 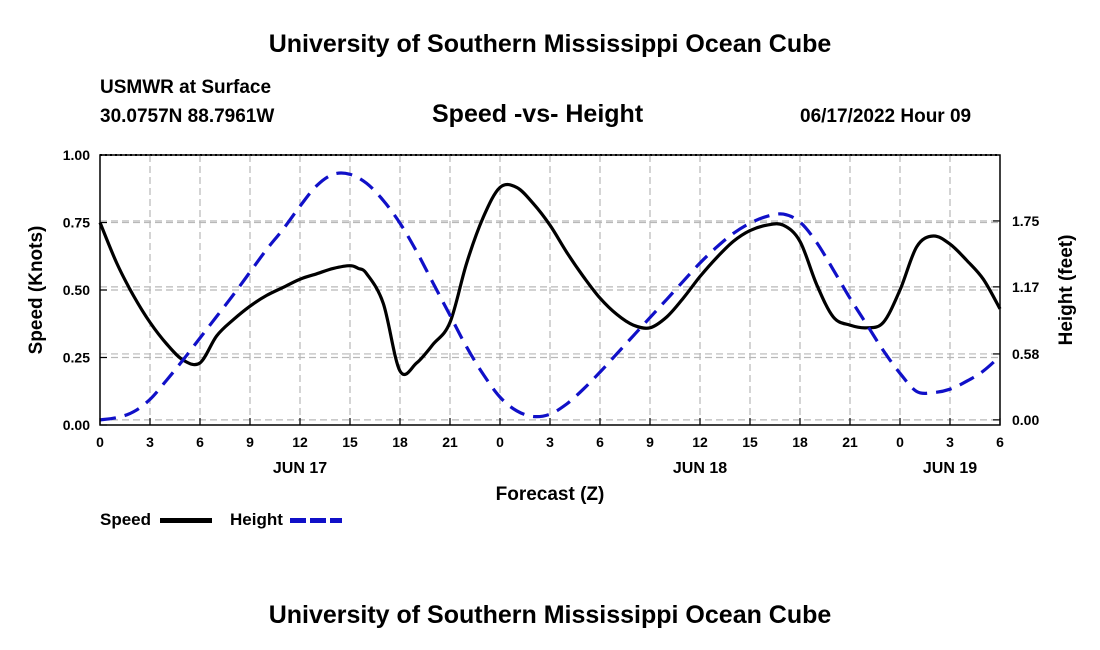 What do you see at coordinates (316, 520) in the screenshot?
I see `legend-height-swatch` at bounding box center [316, 520].